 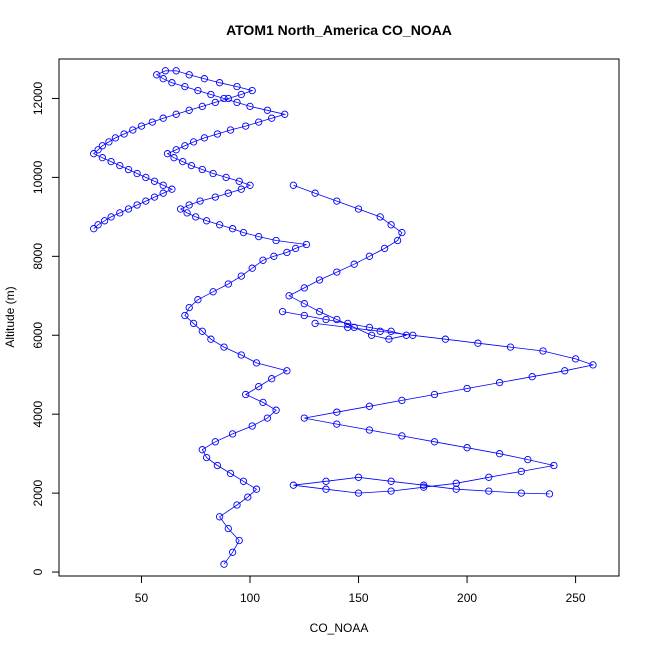 I want to click on x-tick-label: 100, so click(x=250, y=598).